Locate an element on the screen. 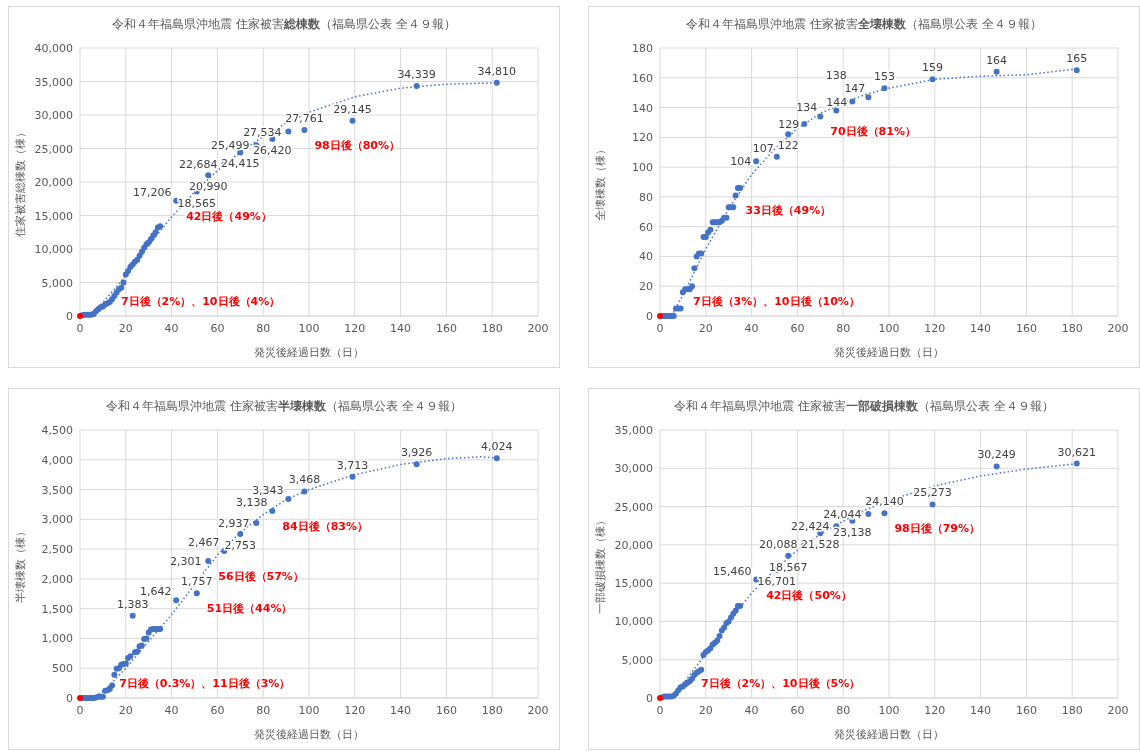 Image resolution: width=1140 pixels, height=756 pixels. data-label: 24,140 is located at coordinates (884, 502).